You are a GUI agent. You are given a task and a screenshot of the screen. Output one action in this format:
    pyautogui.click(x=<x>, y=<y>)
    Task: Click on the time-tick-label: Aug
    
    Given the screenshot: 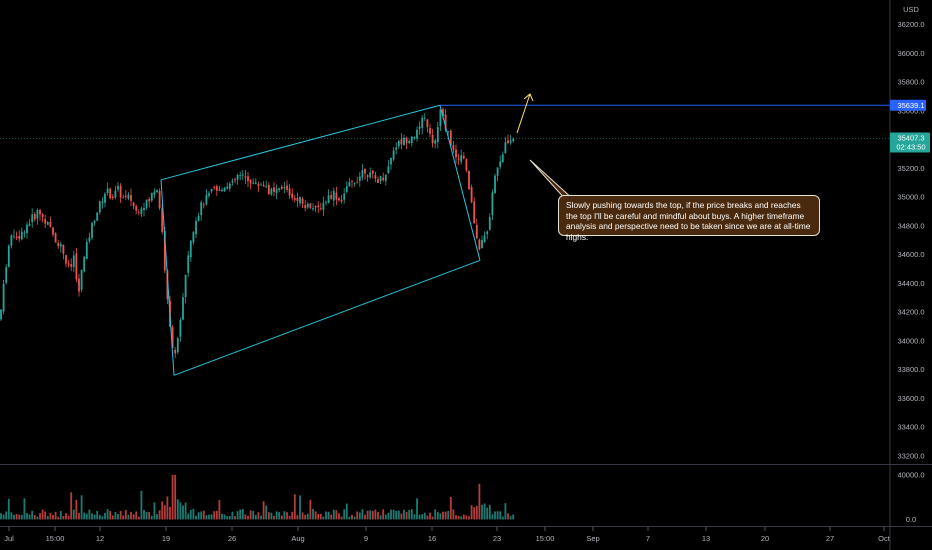 What is the action you would take?
    pyautogui.click(x=297, y=538)
    